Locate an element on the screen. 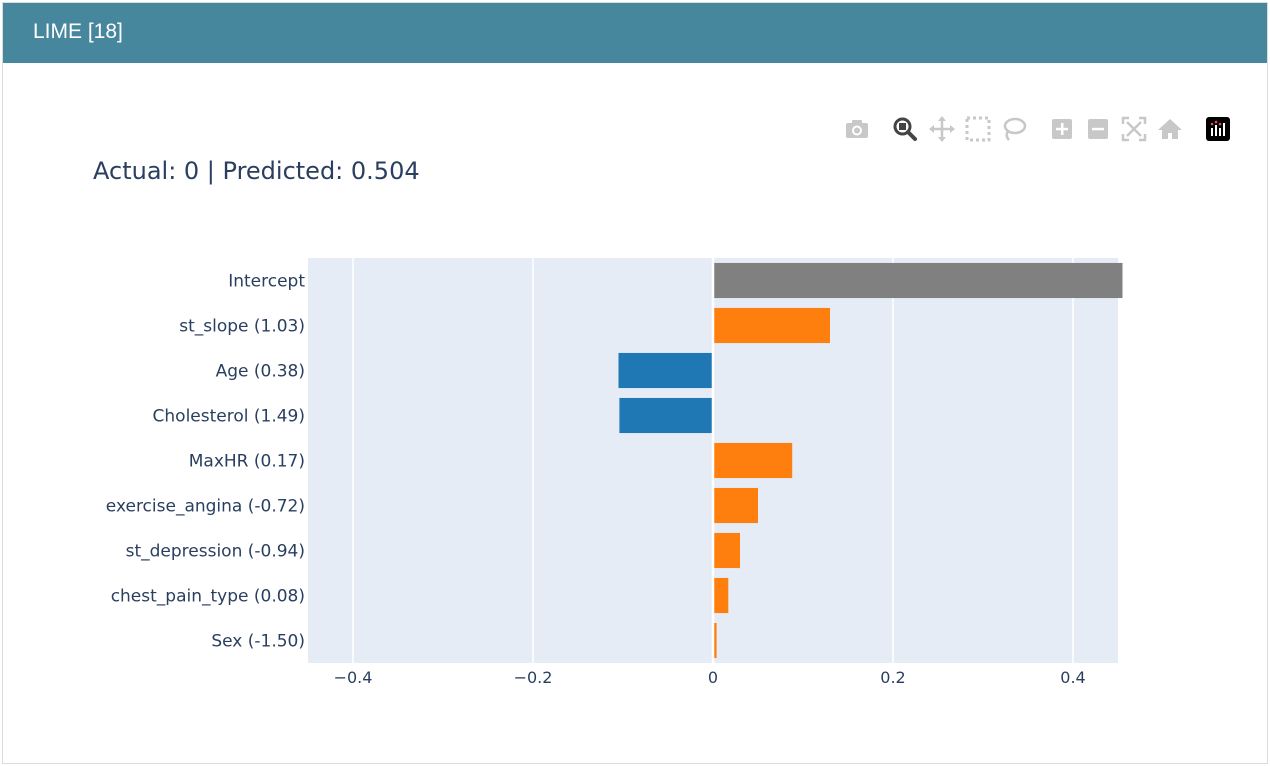 This screenshot has width=1270, height=766. x-tick-label: 0.4 is located at coordinates (1072, 677).